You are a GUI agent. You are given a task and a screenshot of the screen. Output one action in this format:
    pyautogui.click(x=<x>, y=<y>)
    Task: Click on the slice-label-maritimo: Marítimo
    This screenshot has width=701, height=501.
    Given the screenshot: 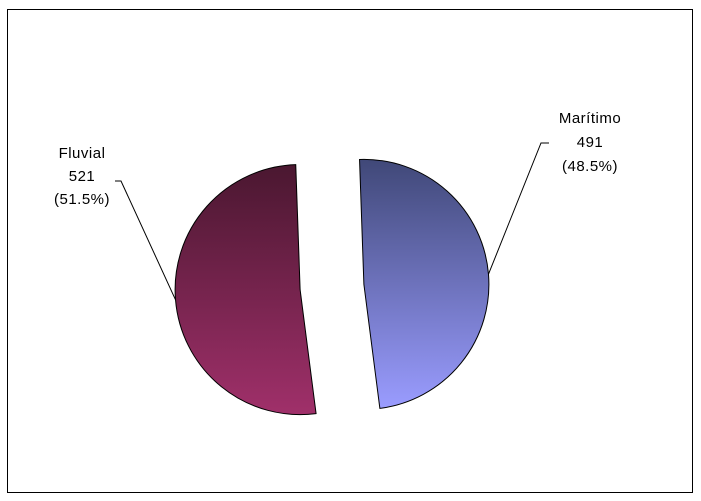 What is the action you would take?
    pyautogui.click(x=590, y=118)
    